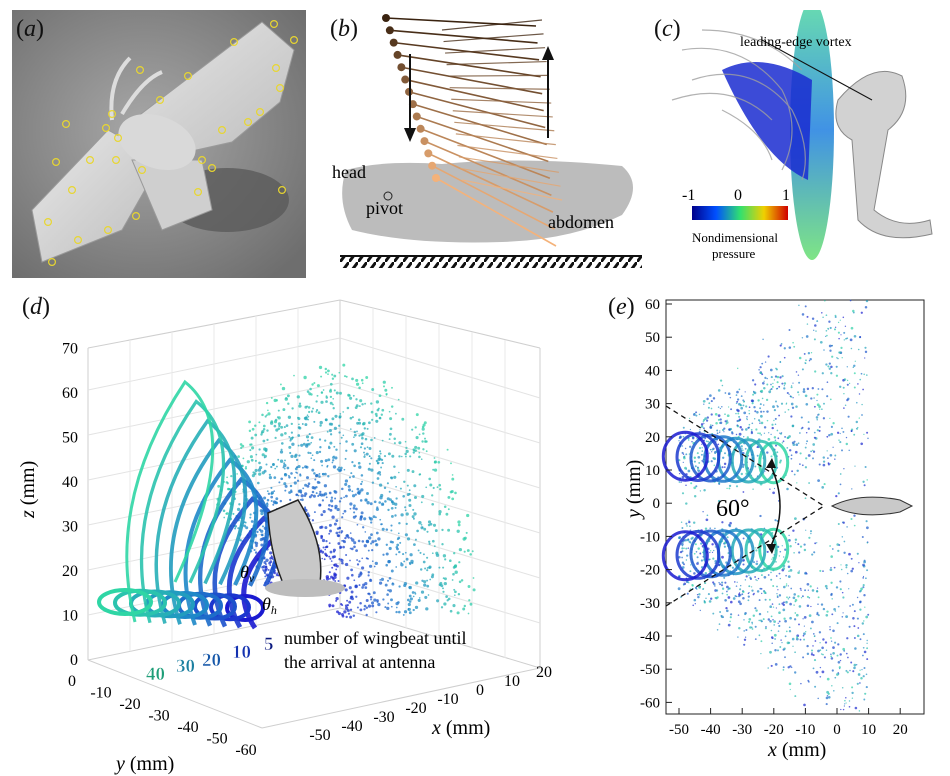  I want to click on z-tick-label: 40, so click(70, 482).